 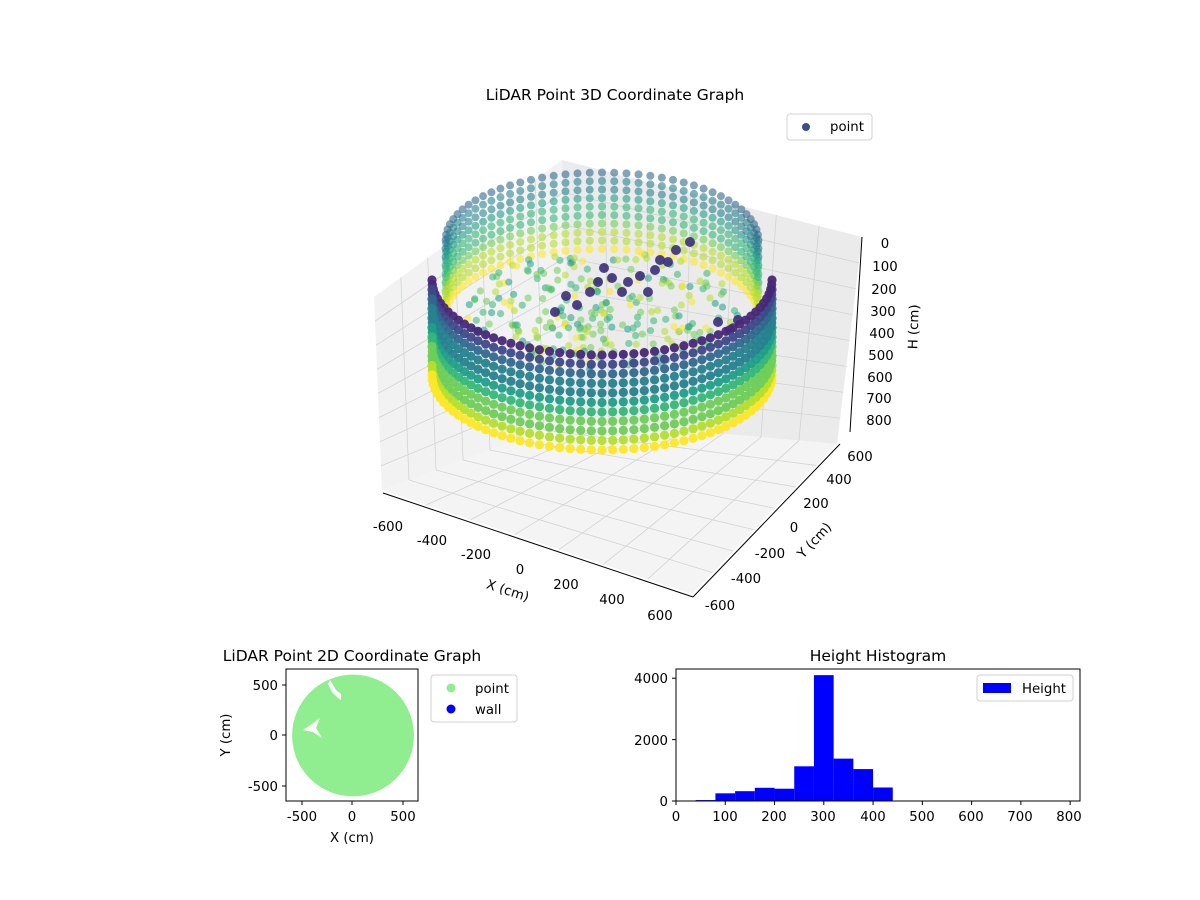 I want to click on x-tick-label: 400, so click(x=872, y=817).